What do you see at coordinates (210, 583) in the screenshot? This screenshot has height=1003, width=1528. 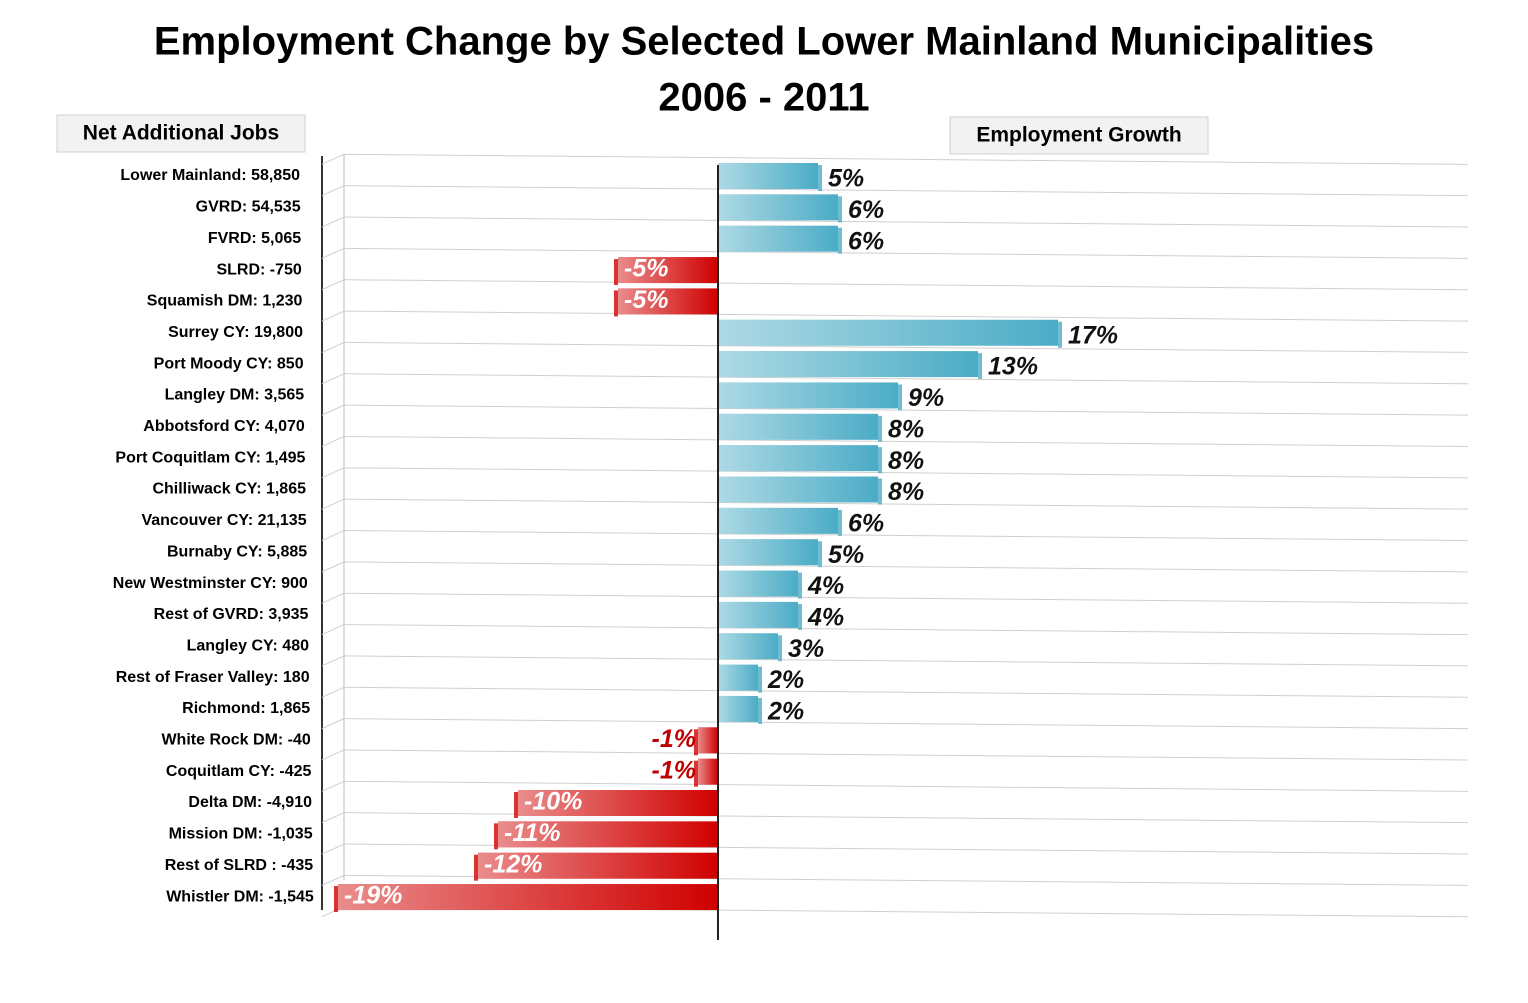 I see `category-label: New Westminster CY: 900` at bounding box center [210, 583].